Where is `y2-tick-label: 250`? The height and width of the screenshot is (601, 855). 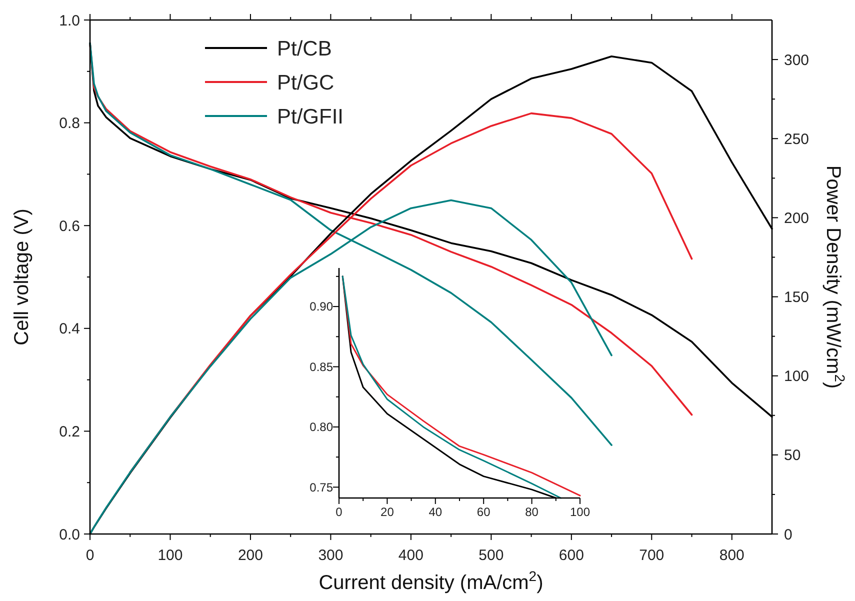 y2-tick-label: 250 is located at coordinates (797, 139).